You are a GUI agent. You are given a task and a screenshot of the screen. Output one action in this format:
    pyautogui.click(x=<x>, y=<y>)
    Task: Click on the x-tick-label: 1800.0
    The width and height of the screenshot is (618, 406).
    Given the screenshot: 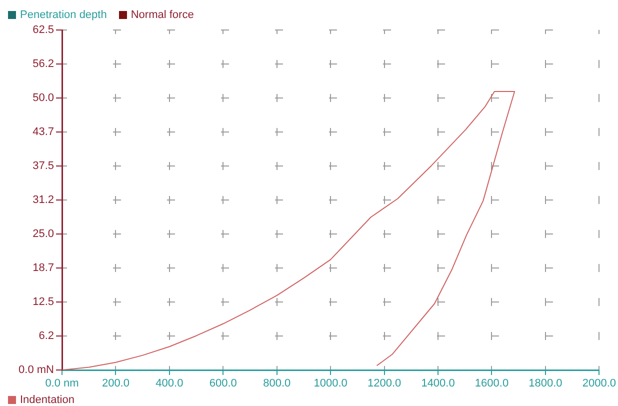 What is the action you would take?
    pyautogui.click(x=545, y=384)
    